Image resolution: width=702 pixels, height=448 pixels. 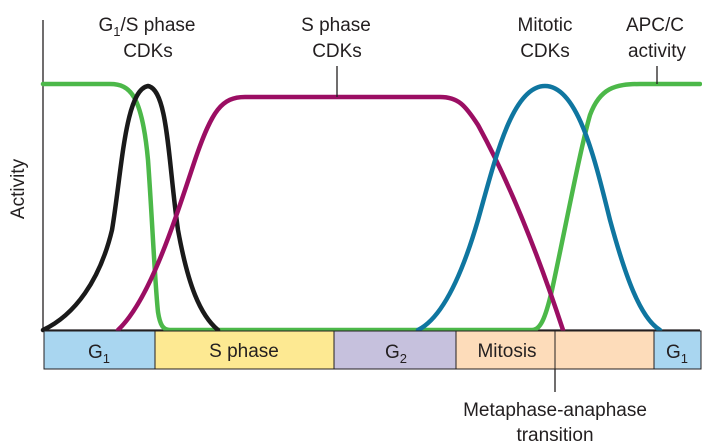 I want to click on phase-label-mitosis: Mitosis, so click(x=506, y=351).